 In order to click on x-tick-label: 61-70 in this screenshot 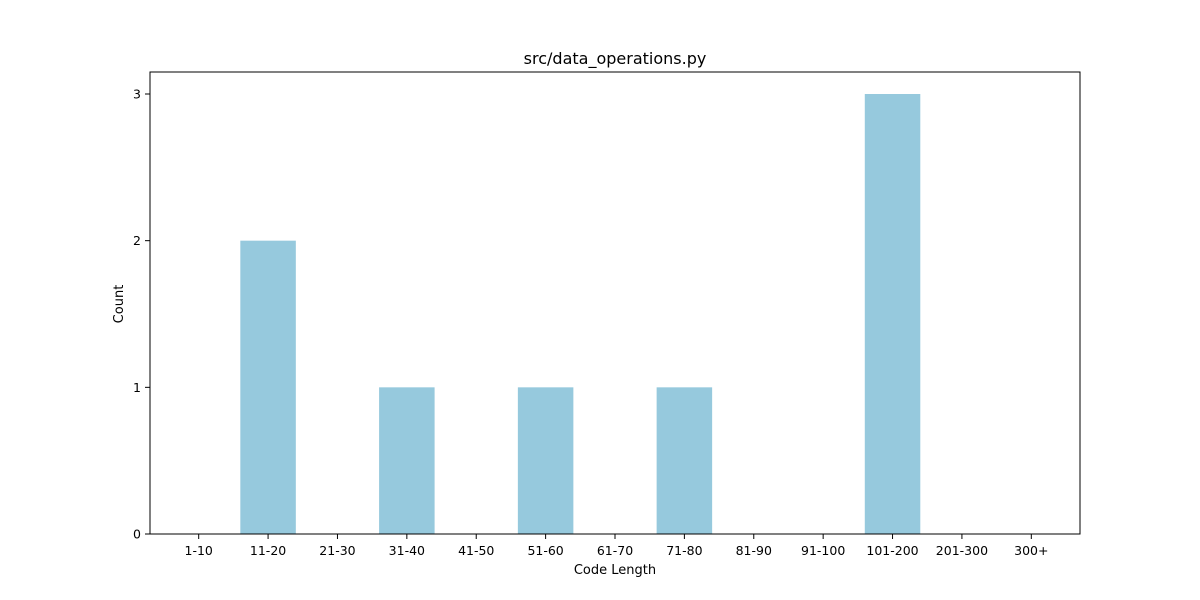, I will do `click(615, 550)`.